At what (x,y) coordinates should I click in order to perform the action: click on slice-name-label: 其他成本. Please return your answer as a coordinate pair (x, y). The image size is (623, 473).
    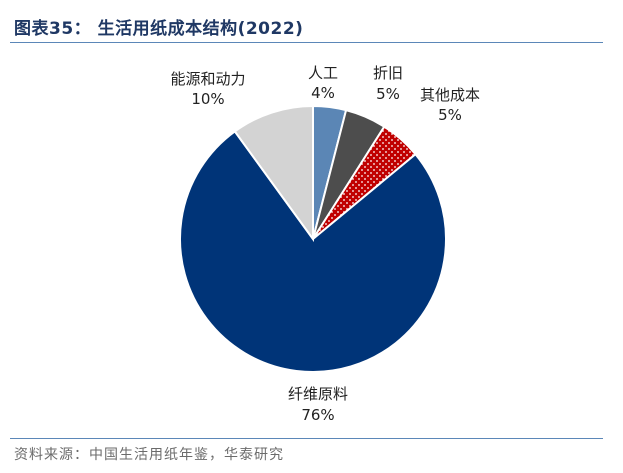
    Looking at the image, I should click on (450, 95).